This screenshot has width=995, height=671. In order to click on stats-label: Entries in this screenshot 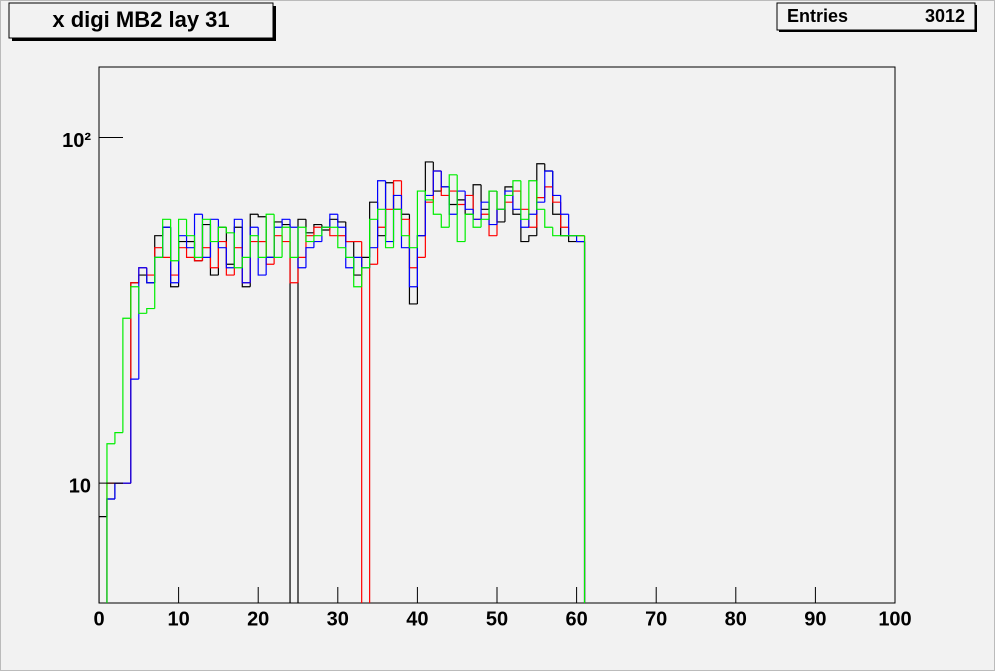, I will do `click(817, 16)`.